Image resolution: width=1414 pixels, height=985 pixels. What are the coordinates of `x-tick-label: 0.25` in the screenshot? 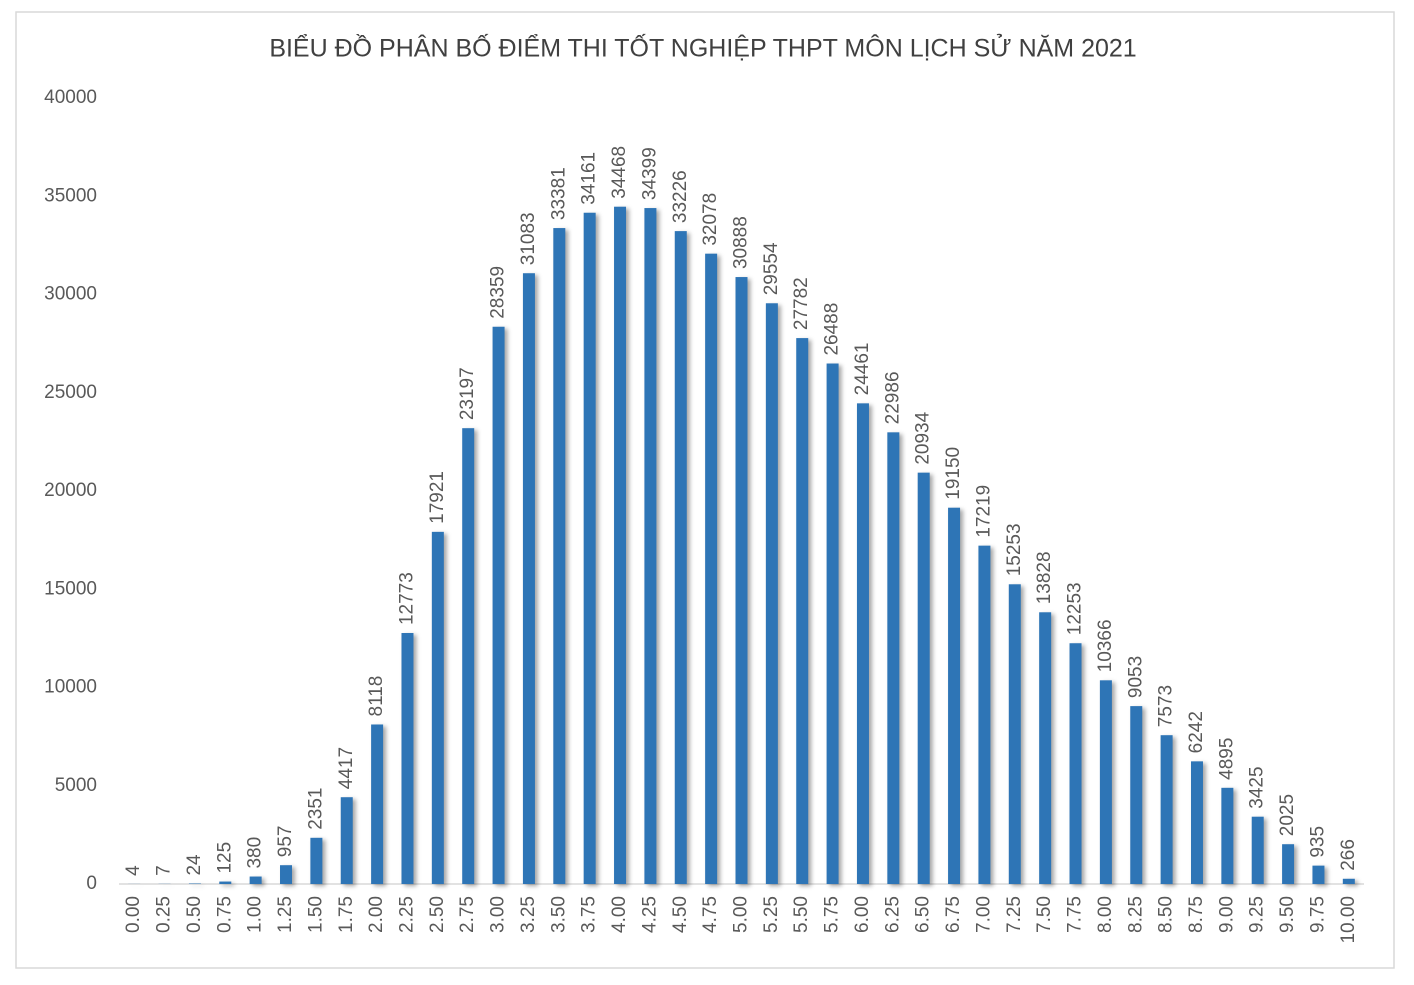 It's located at (164, 914).